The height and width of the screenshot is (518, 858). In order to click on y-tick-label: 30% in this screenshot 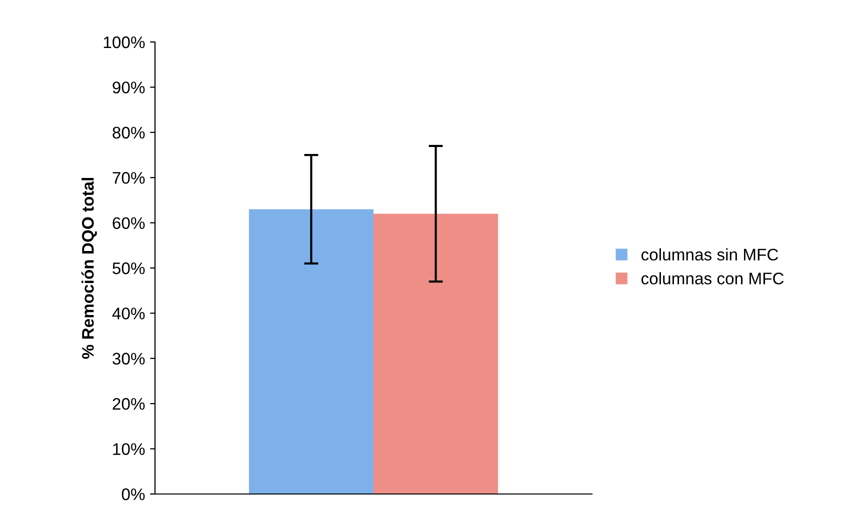, I will do `click(128, 358)`.